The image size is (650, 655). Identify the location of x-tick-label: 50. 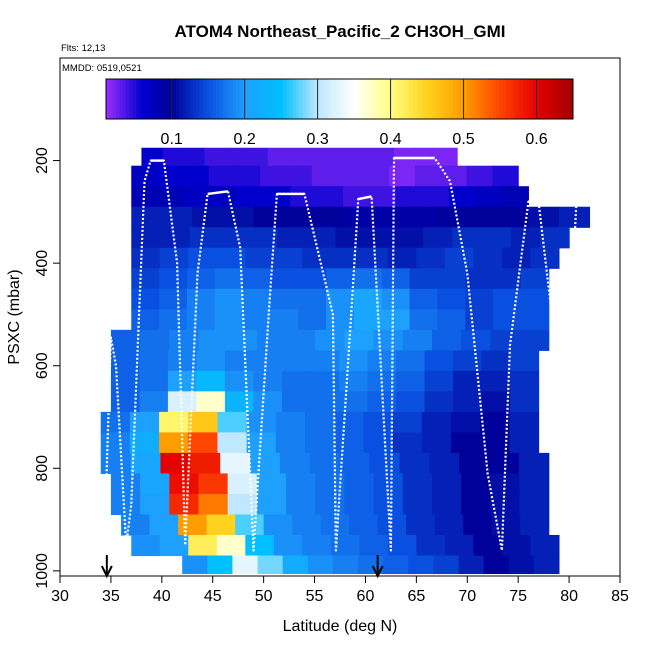
(264, 596).